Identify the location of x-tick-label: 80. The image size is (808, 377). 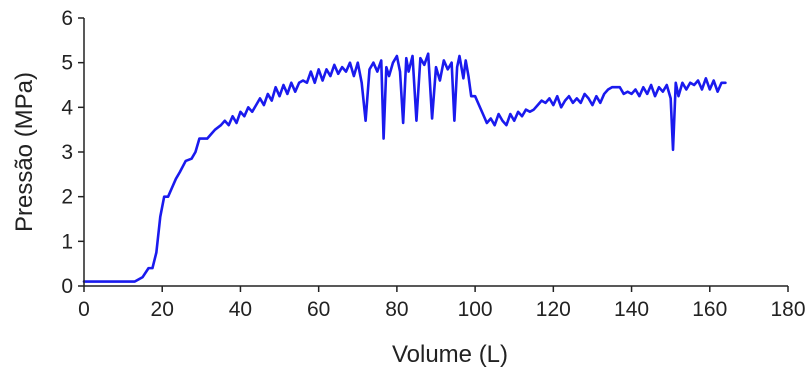
(396, 309).